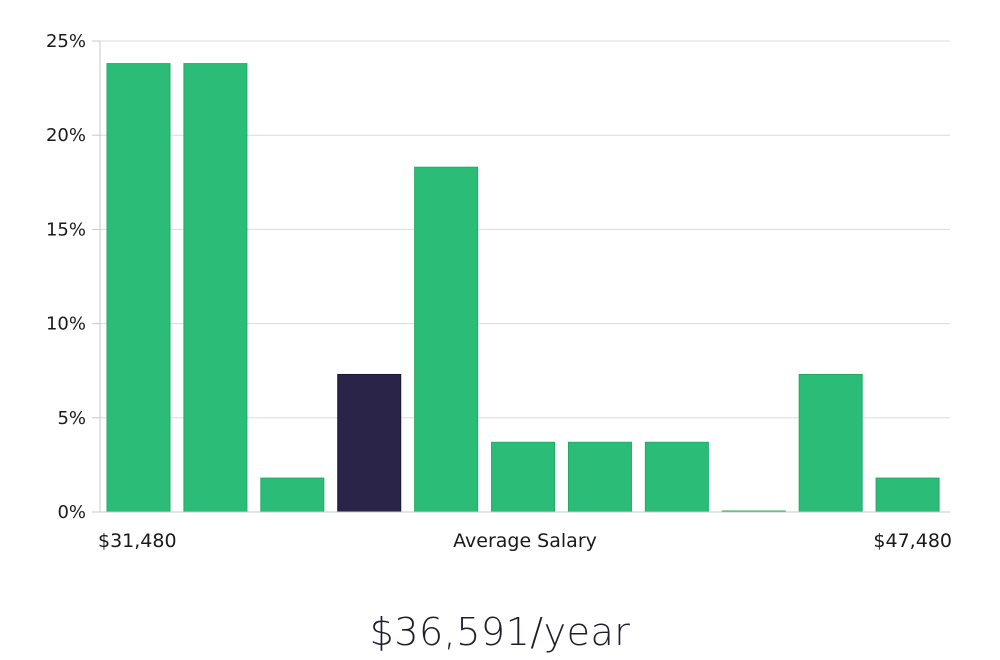 Image resolution: width=1000 pixels, height=660 pixels. I want to click on bar-average-salary, so click(369, 443).